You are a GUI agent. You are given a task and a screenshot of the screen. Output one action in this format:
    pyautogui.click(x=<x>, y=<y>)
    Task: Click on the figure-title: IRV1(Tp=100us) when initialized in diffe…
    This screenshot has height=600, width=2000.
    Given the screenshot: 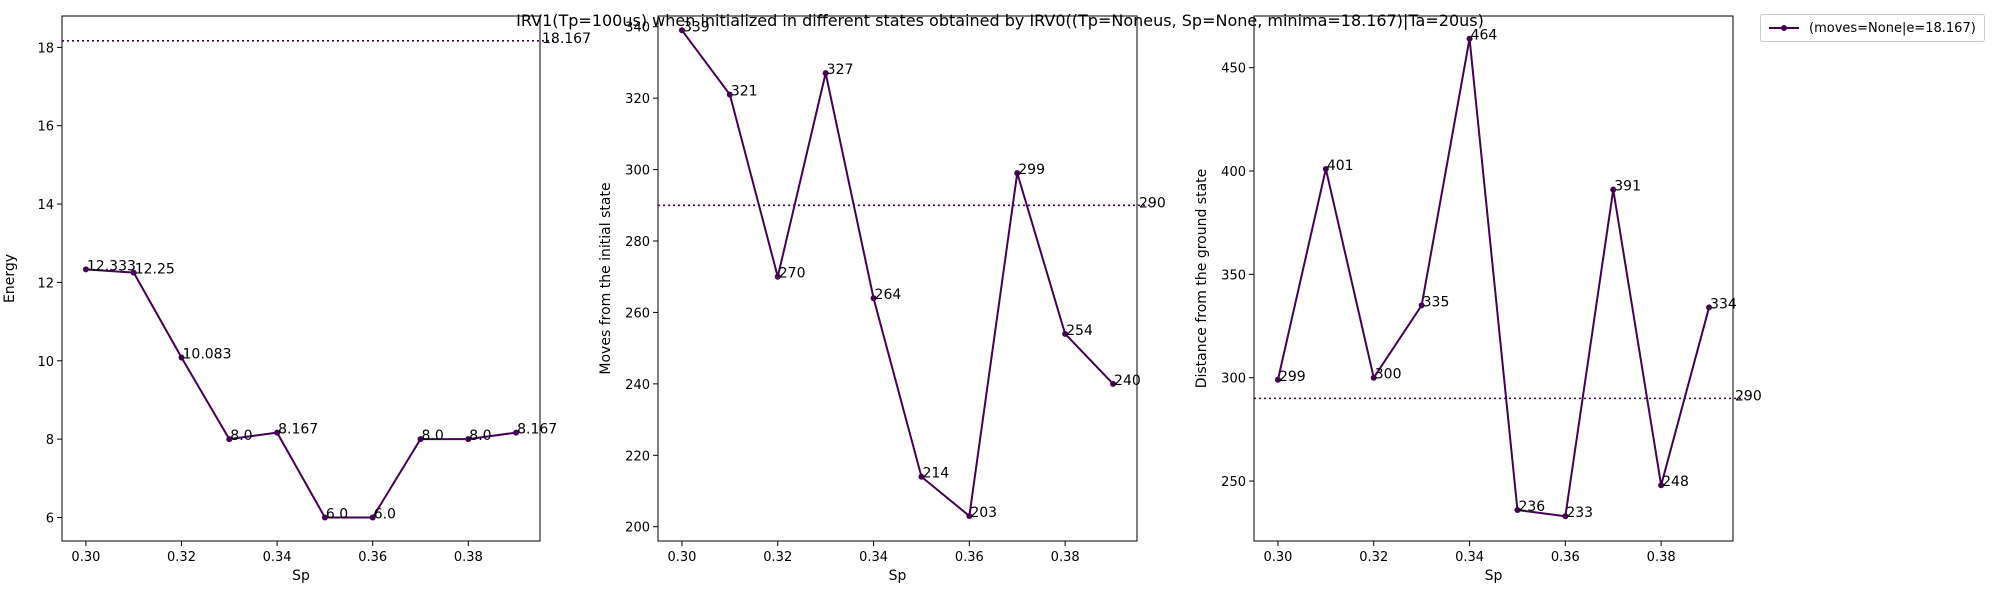 What is the action you would take?
    pyautogui.click(x=1000, y=20)
    